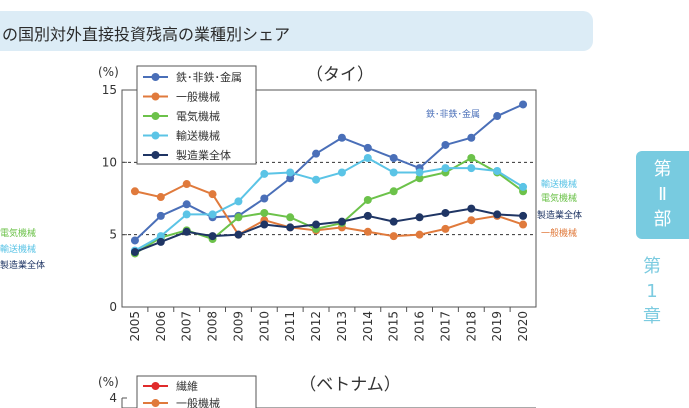 The width and height of the screenshot is (689, 408). Describe the element at coordinates (652, 291) in the screenshot. I see `chapter-label: 第 1 章` at that location.